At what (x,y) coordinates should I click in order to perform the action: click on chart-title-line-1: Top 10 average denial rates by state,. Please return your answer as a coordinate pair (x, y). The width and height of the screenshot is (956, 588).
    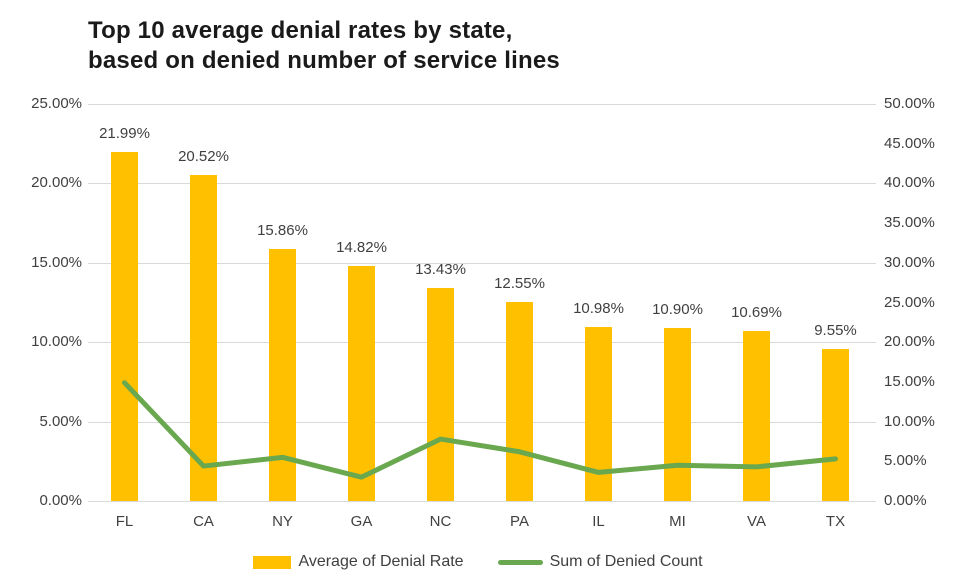
    Looking at the image, I should click on (300, 30).